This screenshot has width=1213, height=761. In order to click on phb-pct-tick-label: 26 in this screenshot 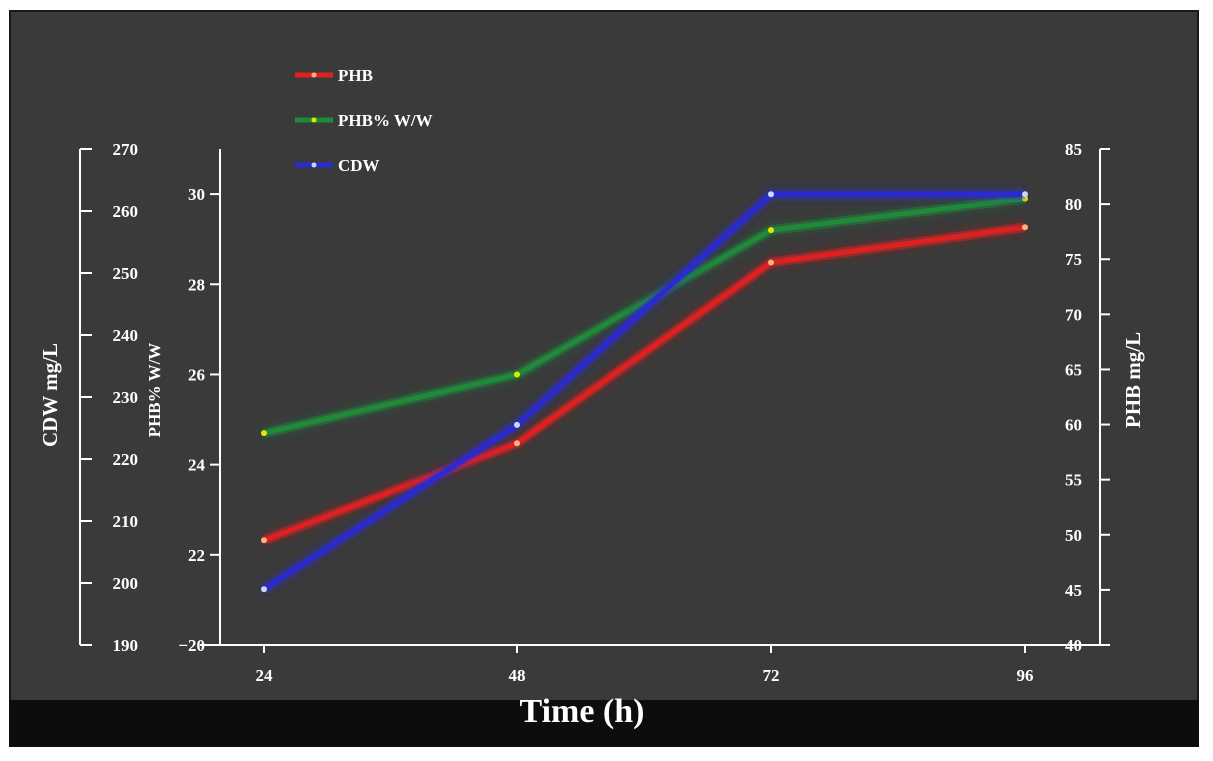, I will do `click(196, 374)`.